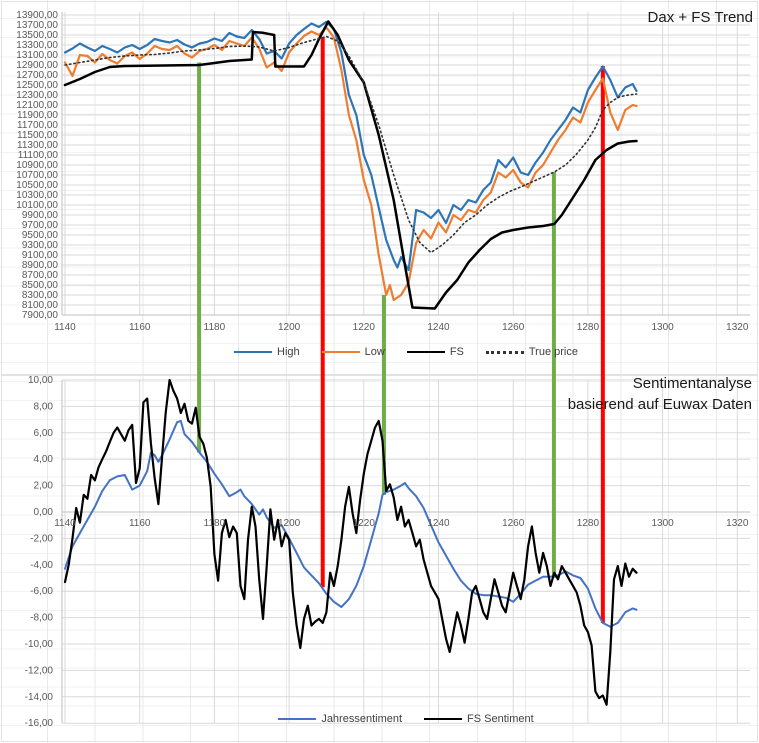 The image size is (759, 743). I want to click on top-y-tick-label: 11300,00, so click(37, 145).